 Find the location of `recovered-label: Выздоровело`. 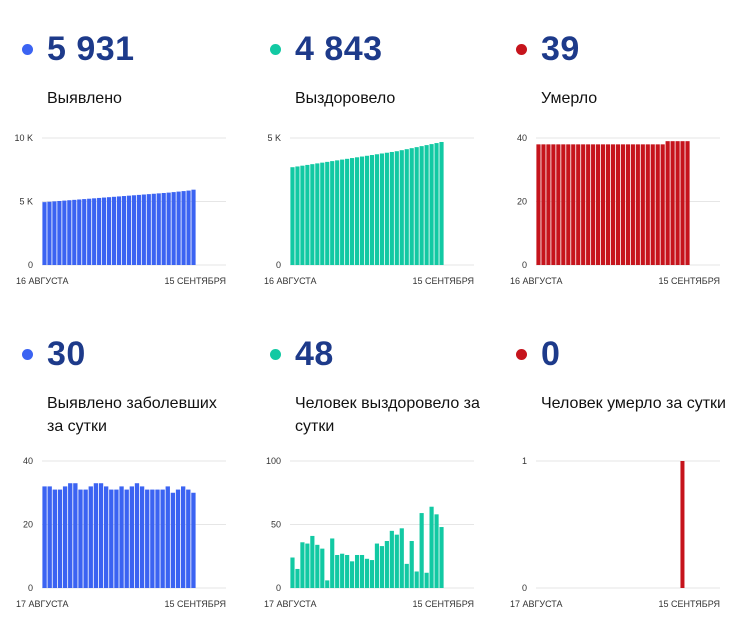

recovered-label: Выздоровело is located at coordinates (345, 98).